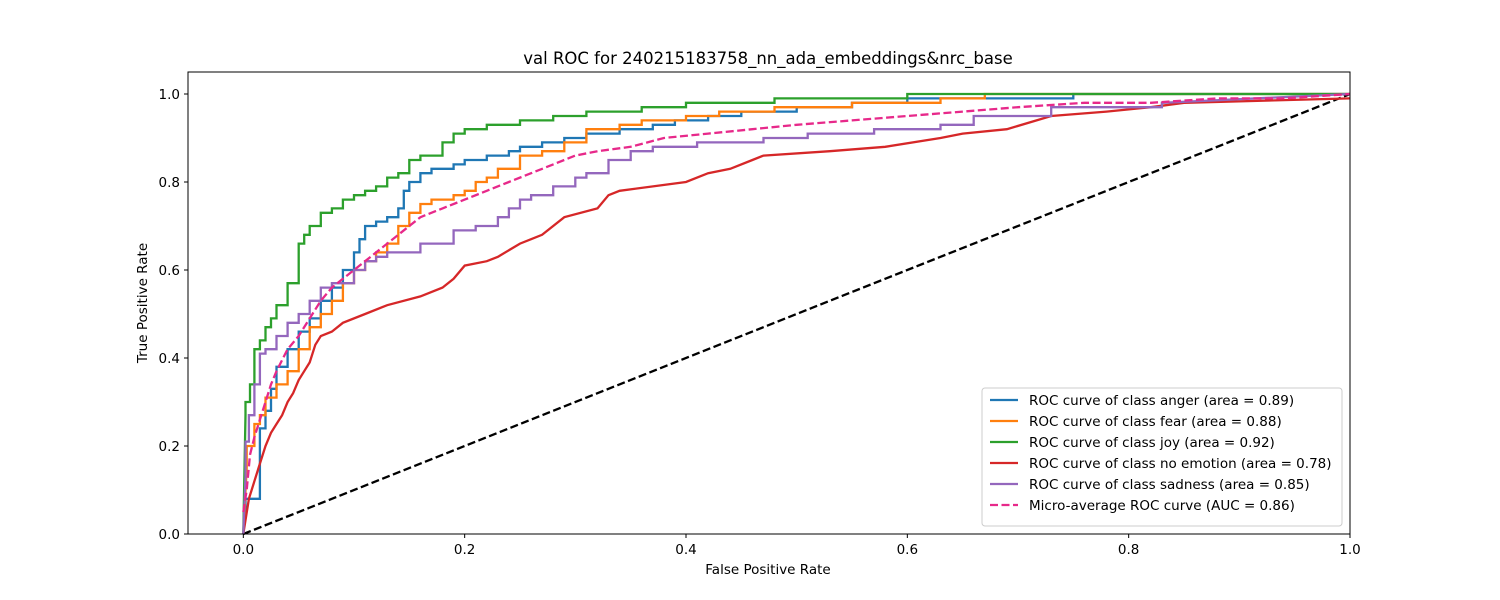  What do you see at coordinates (464, 550) in the screenshot?
I see `x-tick-label: 0.2` at bounding box center [464, 550].